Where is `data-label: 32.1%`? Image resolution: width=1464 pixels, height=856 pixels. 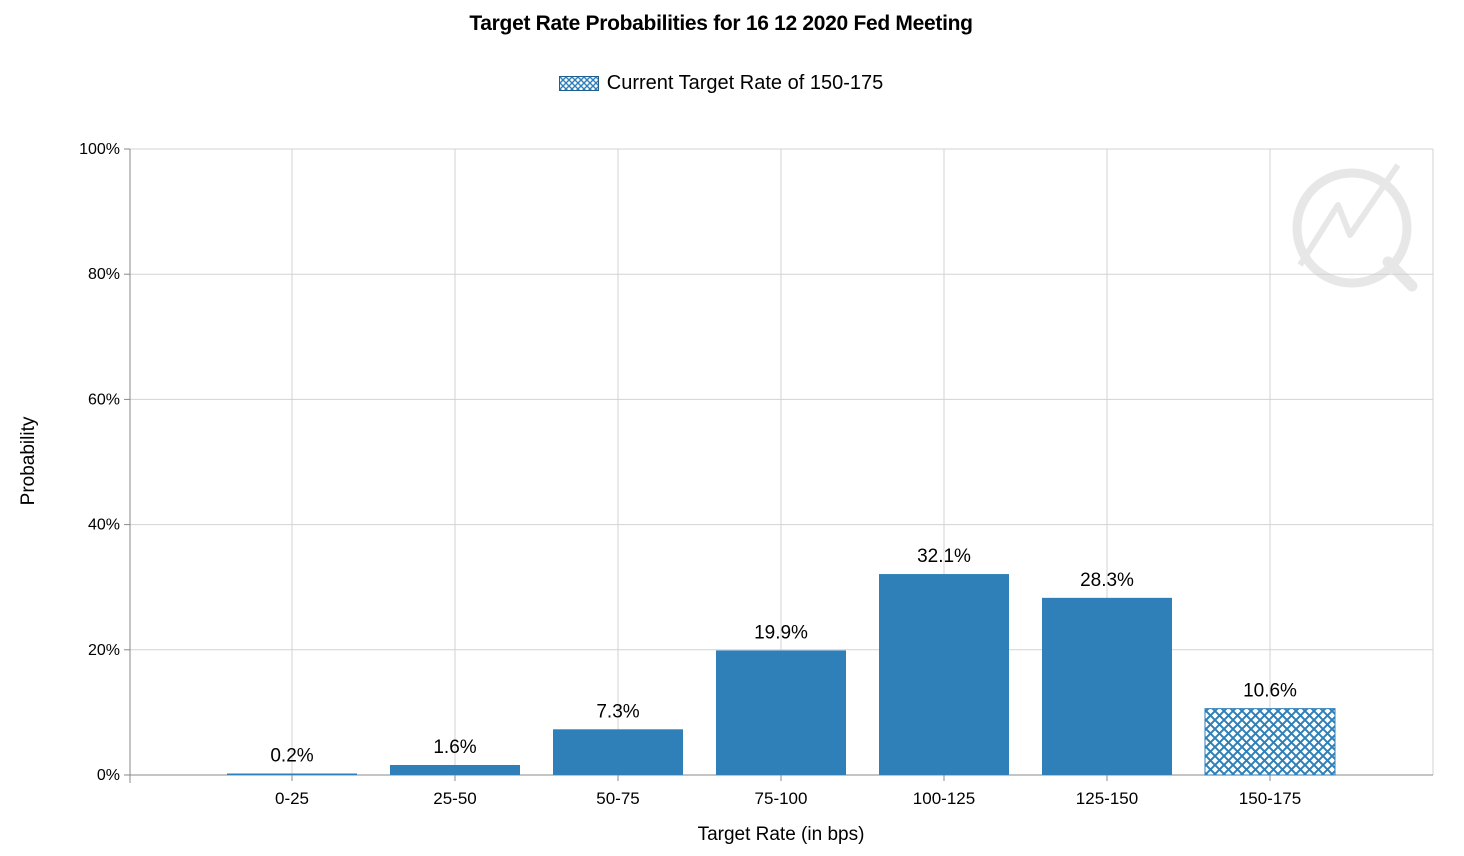
data-label: 32.1% is located at coordinates (944, 556).